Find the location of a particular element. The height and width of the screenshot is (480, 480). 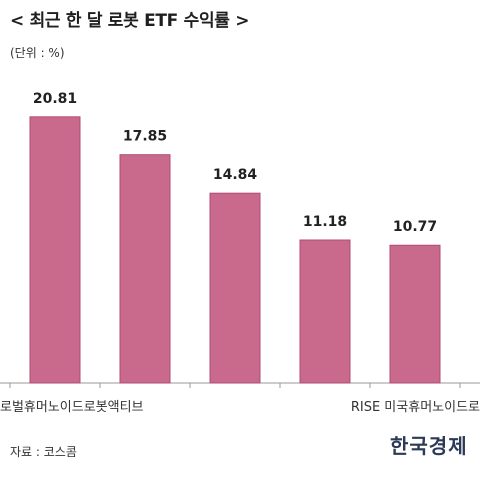

unit-label: (단위 : %) is located at coordinates (37, 53).